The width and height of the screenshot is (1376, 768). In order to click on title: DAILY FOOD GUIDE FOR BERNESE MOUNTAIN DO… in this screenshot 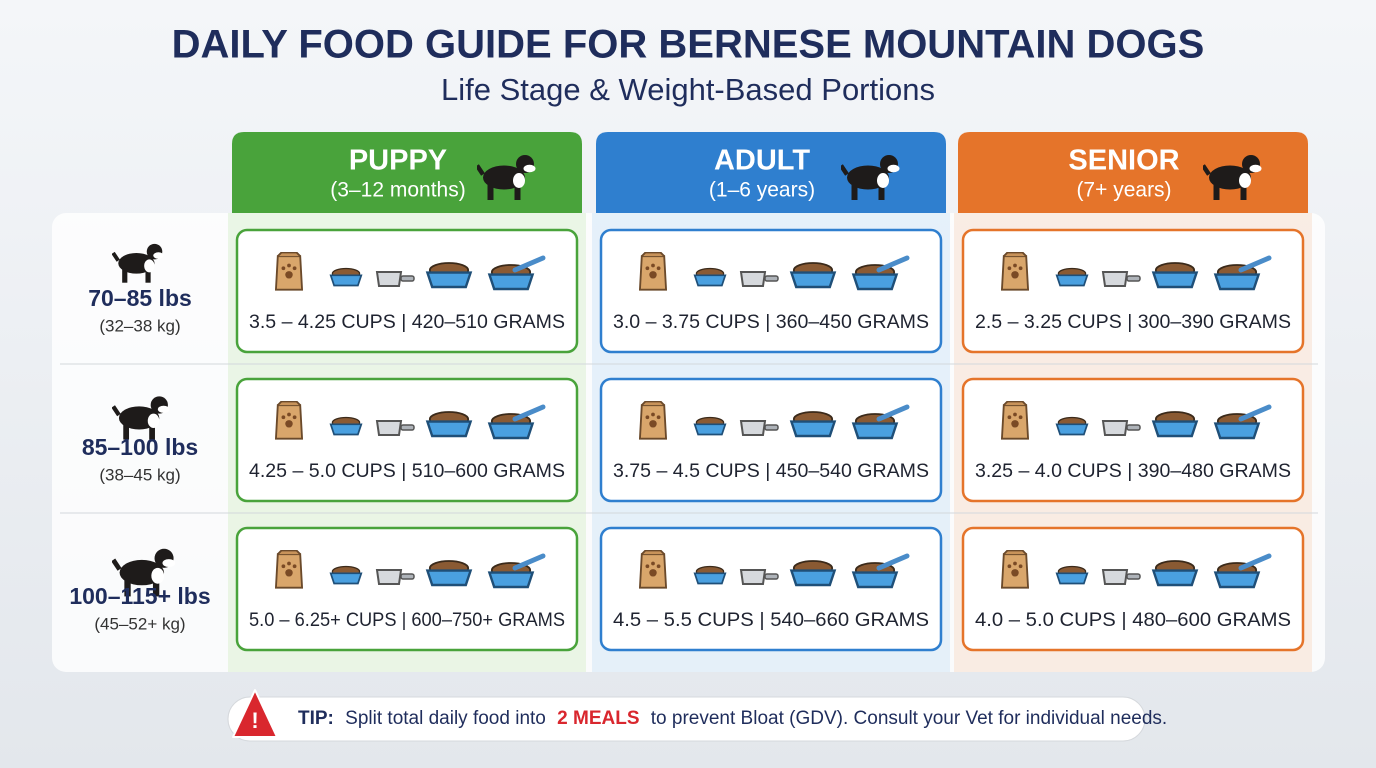, I will do `click(688, 45)`.